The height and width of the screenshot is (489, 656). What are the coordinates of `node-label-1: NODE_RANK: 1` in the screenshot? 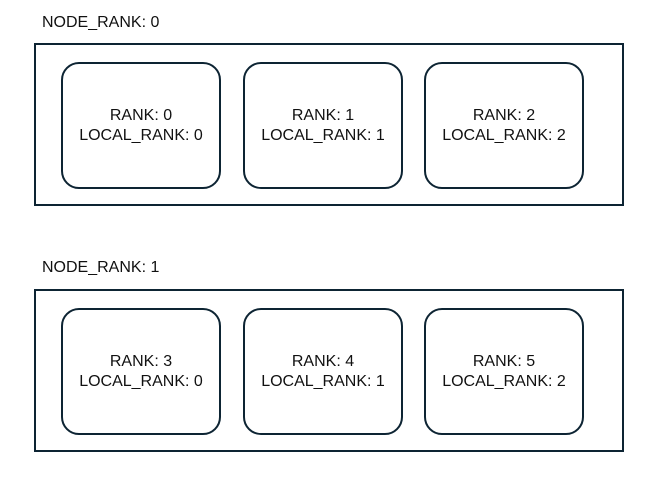 It's located at (101, 267).